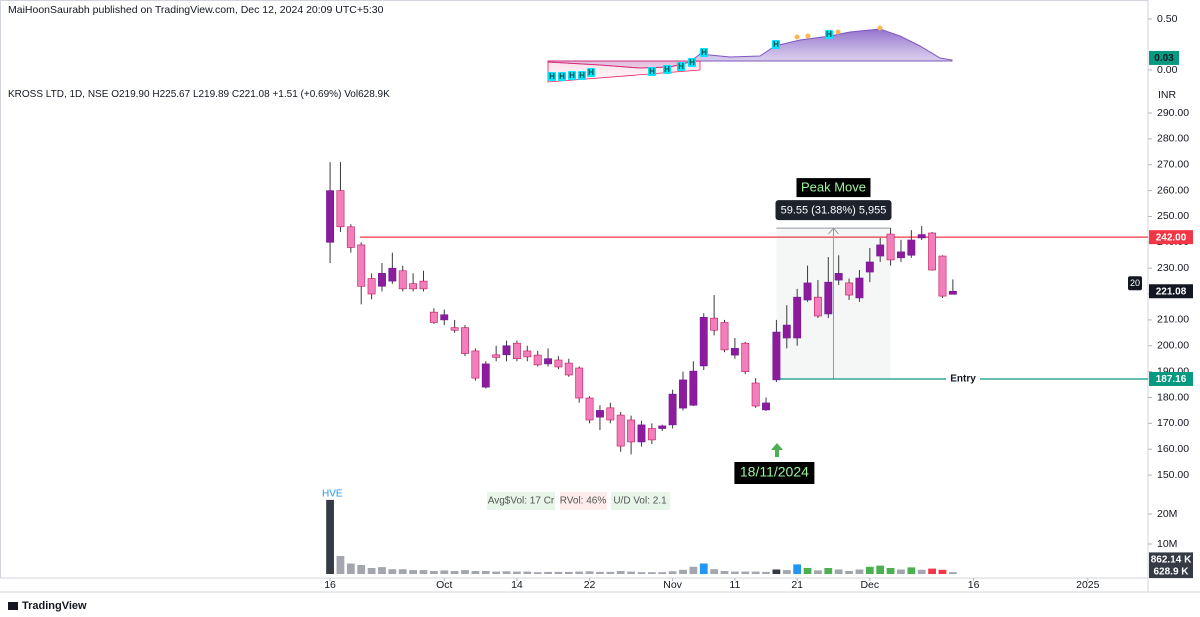  I want to click on measure-label-bg, so click(833, 210).